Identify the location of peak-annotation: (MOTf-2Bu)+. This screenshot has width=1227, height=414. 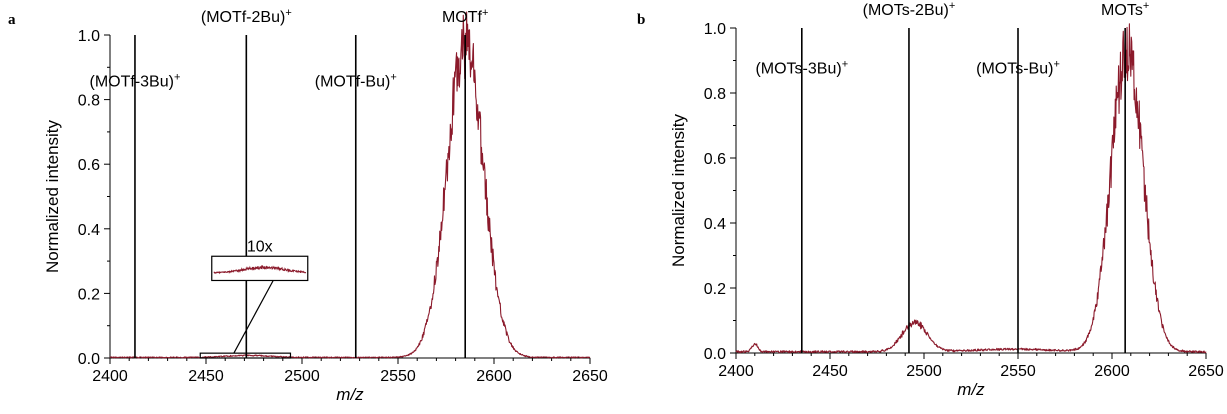
(246, 16).